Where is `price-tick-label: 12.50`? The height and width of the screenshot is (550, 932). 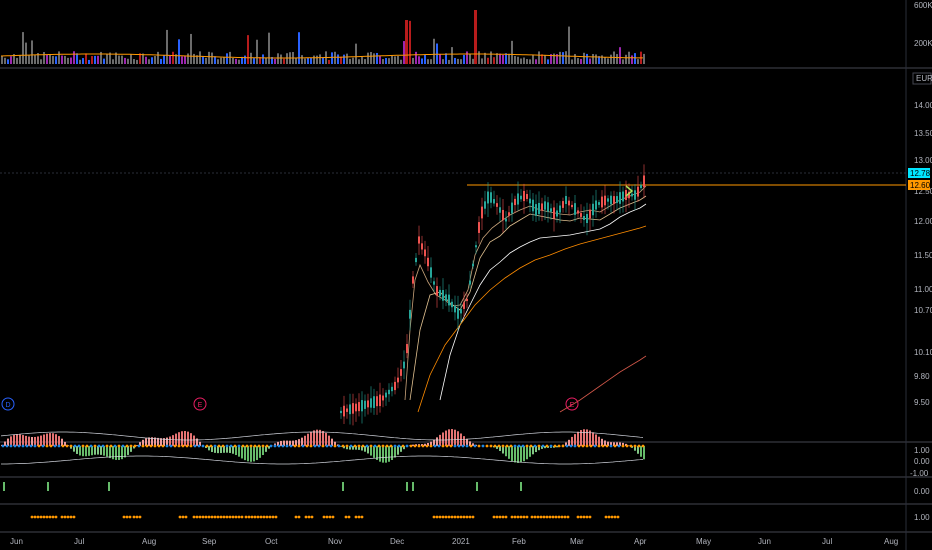
price-tick-label: 12.50 is located at coordinates (923, 191).